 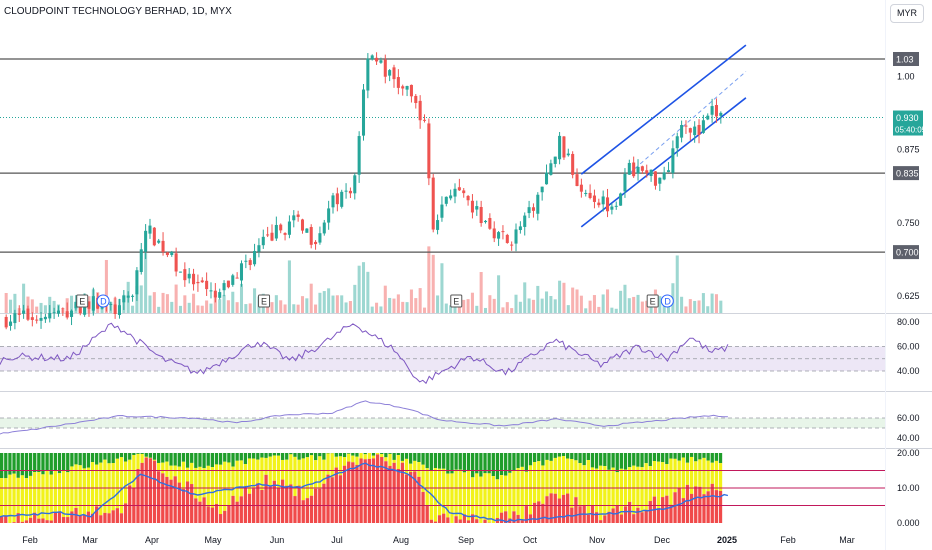 I want to click on rsi-panel: 80.00 60.00 40.00, so click(x=460, y=351).